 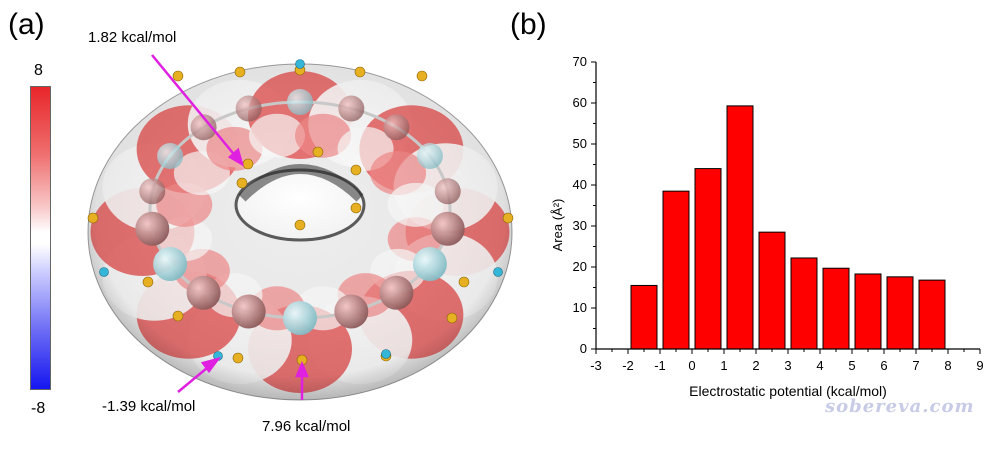 I want to click on annotation-min: -1.39 kcal/mol, so click(x=149, y=406).